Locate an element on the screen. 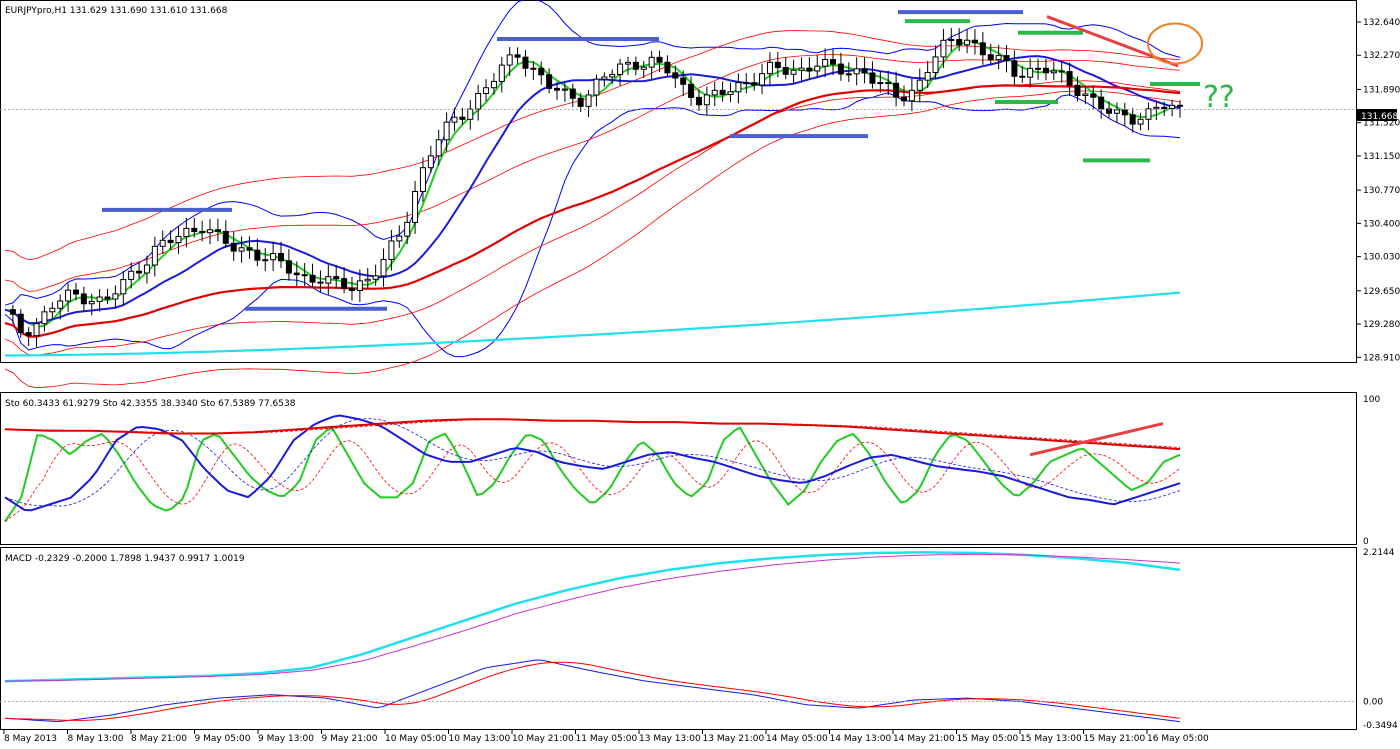 This screenshot has width=1400, height=749. x-axis-tick-label: 11 May 05:00 is located at coordinates (607, 739).